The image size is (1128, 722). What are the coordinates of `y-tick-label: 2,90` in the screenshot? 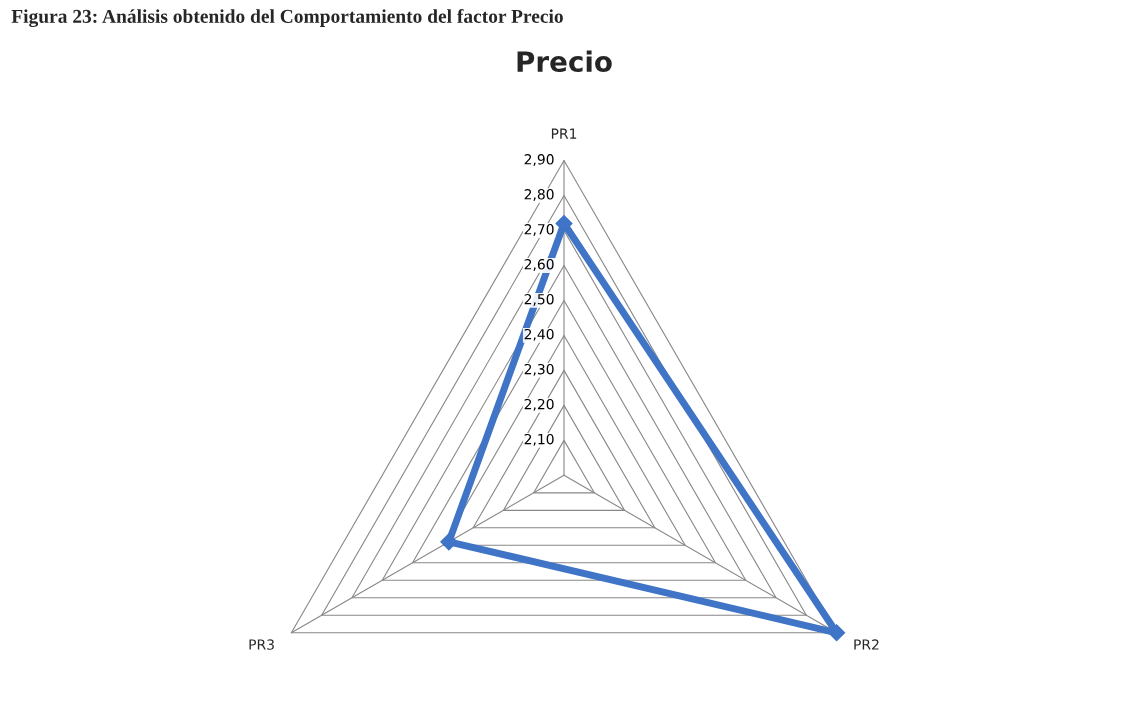 It's located at (539, 160).